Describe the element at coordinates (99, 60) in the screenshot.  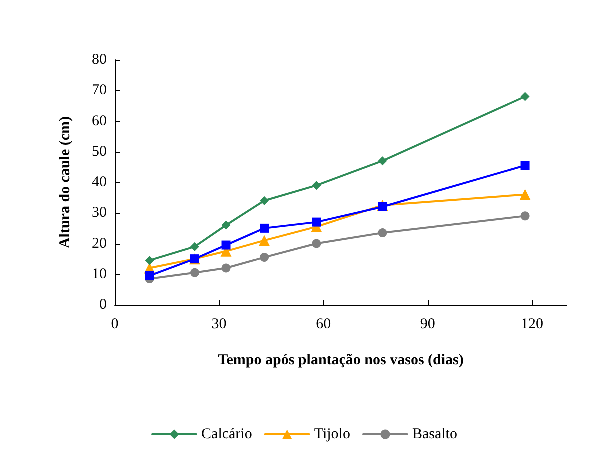
I see `y-tick-label: 80` at that location.